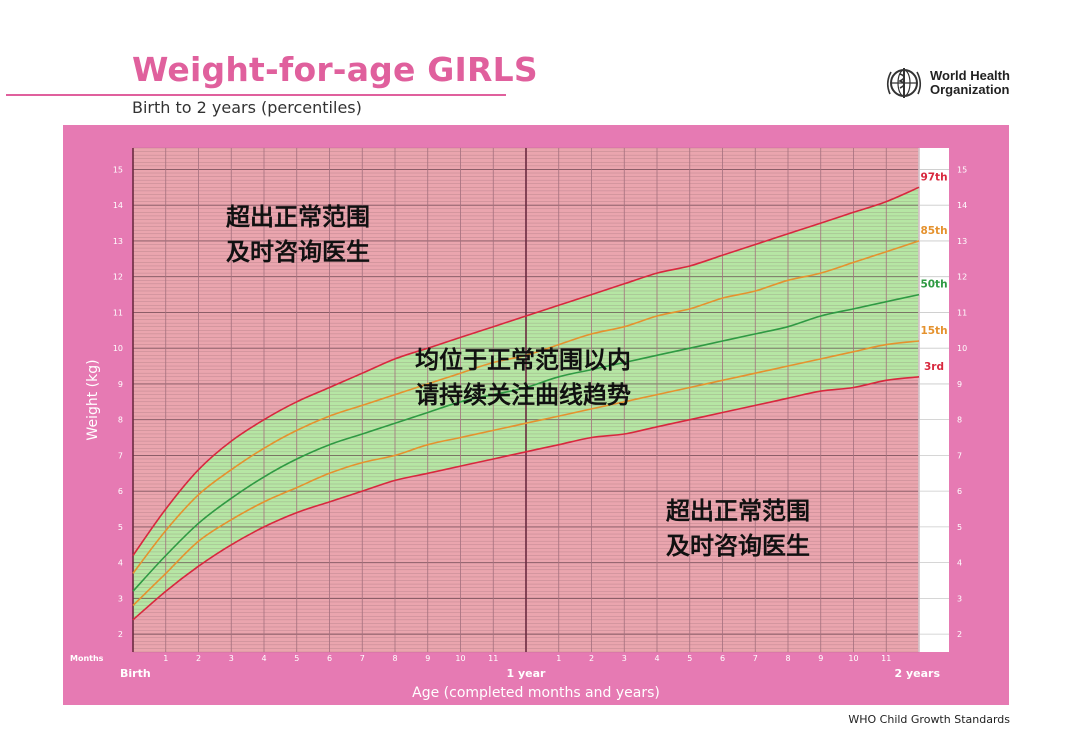 Image resolution: width=1074 pixels, height=752 pixels. Describe the element at coordinates (738, 529) in the screenshot. I see `warning-text-lower: 超出正常范围 及时咨询医生` at that location.